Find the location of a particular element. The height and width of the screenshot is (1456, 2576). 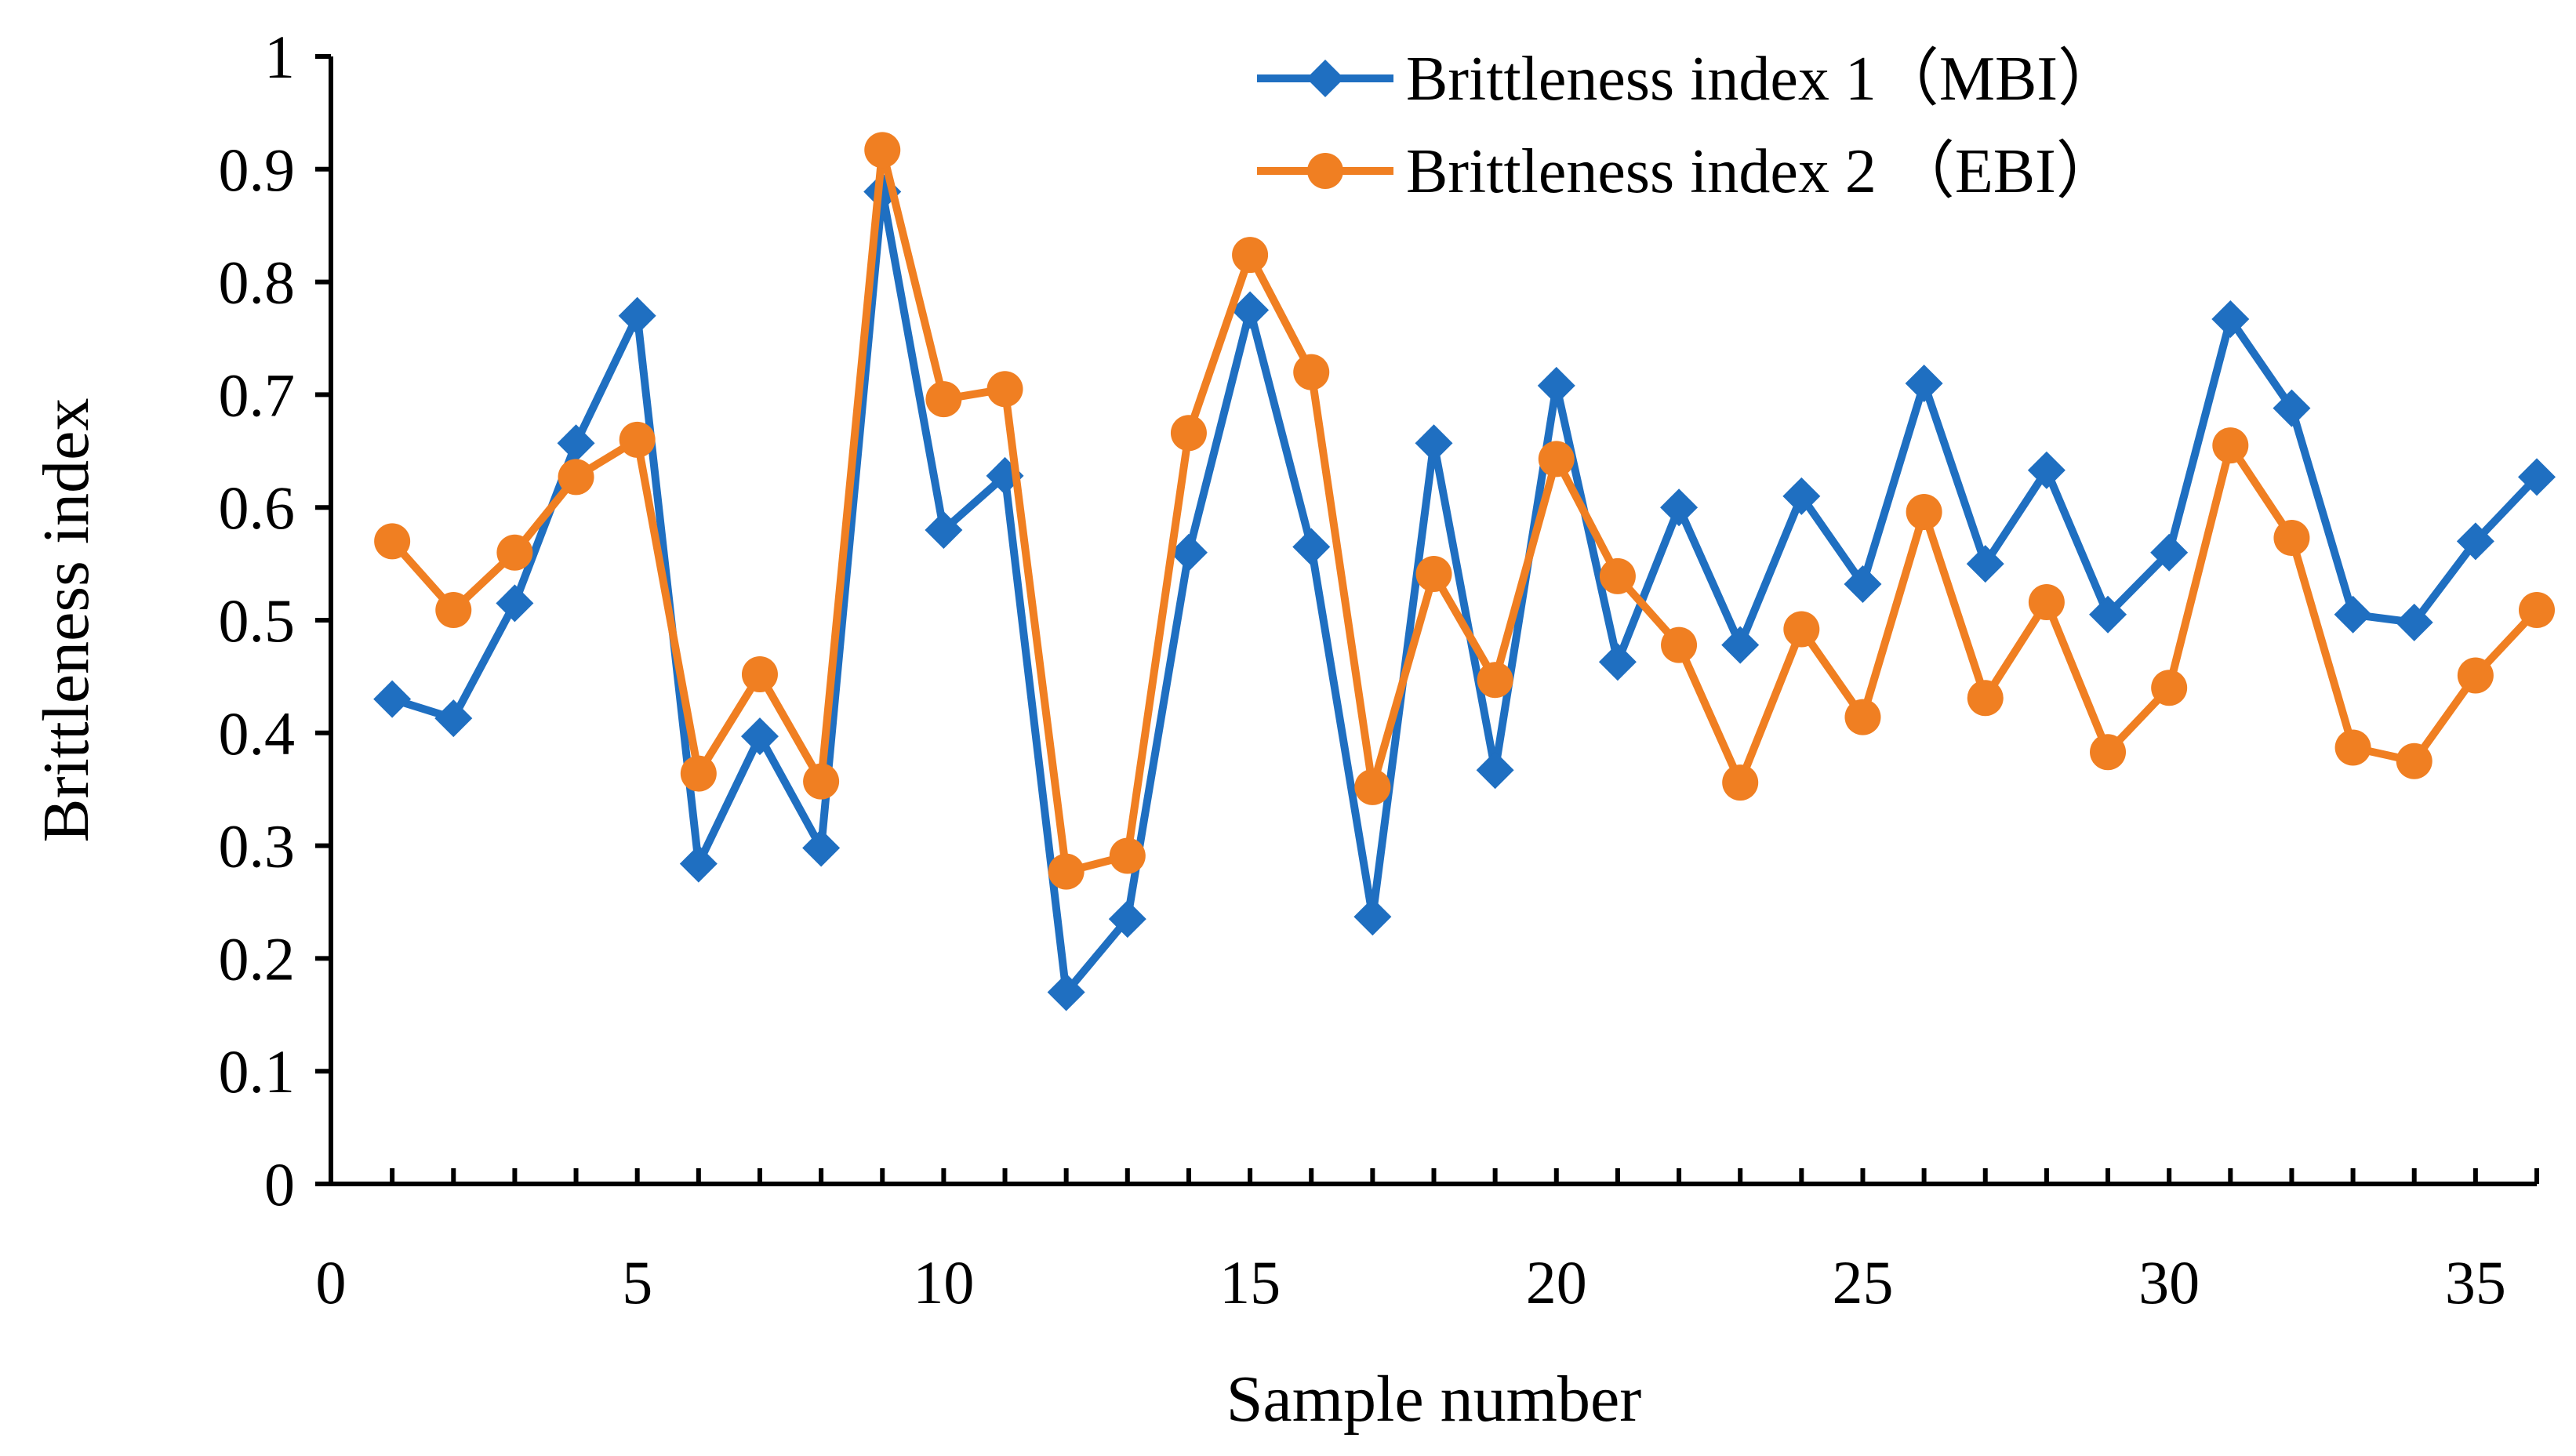

x-tick-label: 20 is located at coordinates (1556, 1282).